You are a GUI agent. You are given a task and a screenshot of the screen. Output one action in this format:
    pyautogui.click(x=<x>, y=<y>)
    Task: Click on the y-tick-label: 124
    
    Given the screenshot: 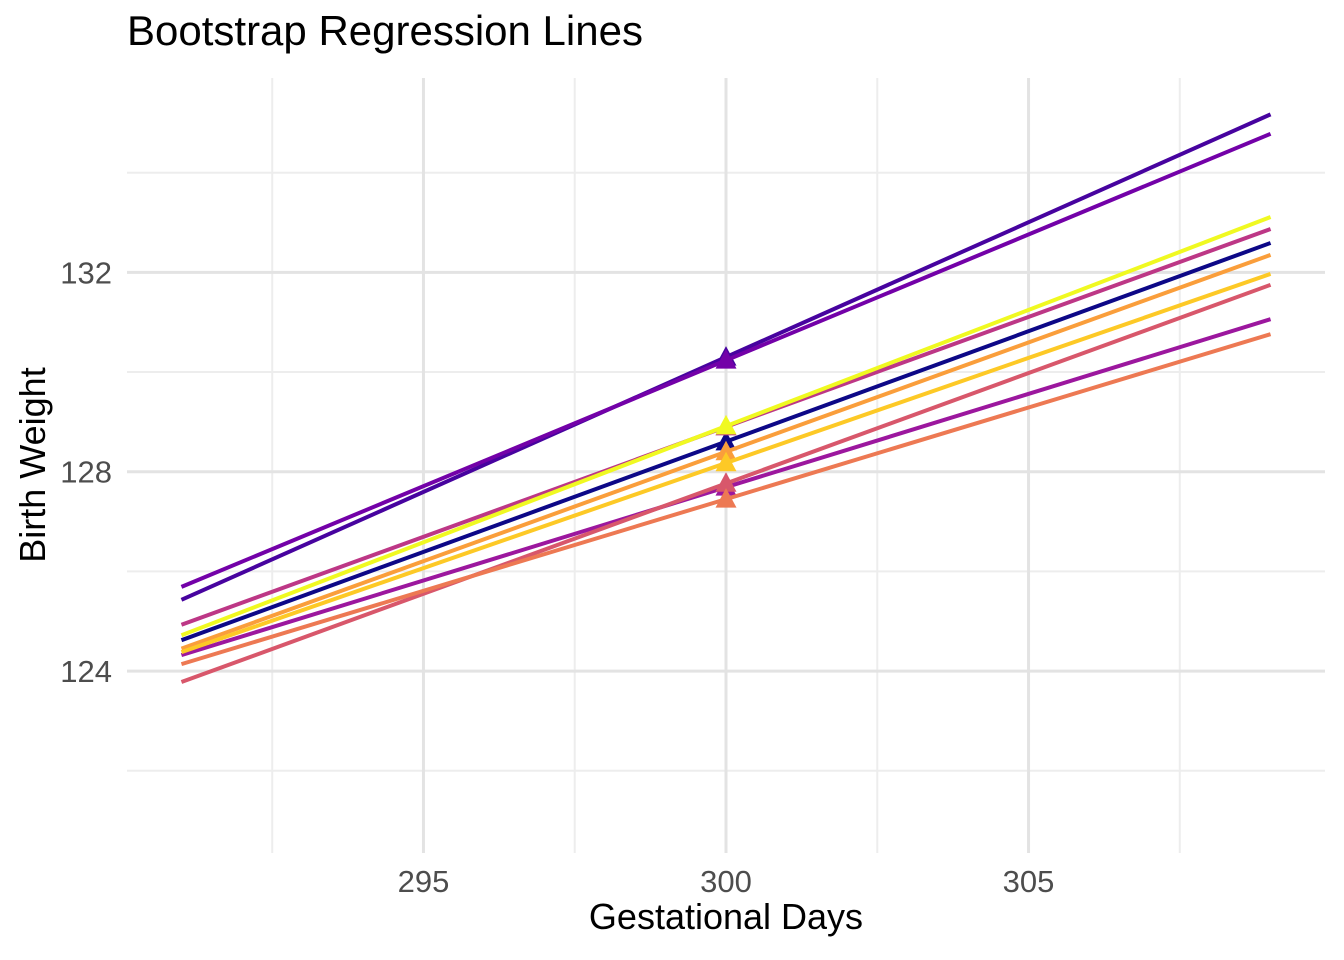 What is the action you would take?
    pyautogui.click(x=86, y=671)
    